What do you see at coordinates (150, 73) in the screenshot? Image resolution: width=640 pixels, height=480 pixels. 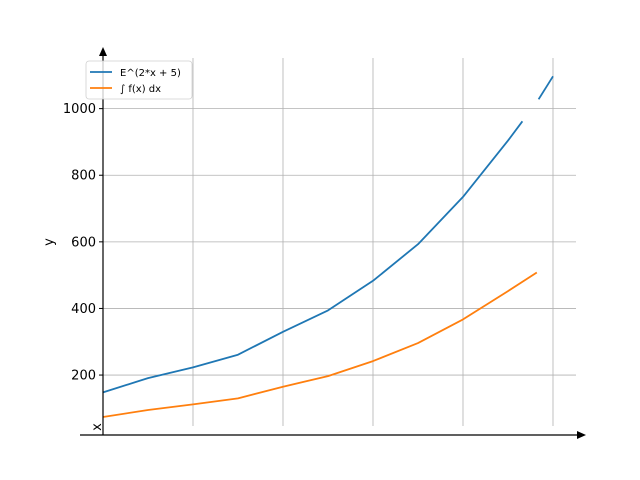 I see `legend-label-0: E^(2*x + 5)` at bounding box center [150, 73].